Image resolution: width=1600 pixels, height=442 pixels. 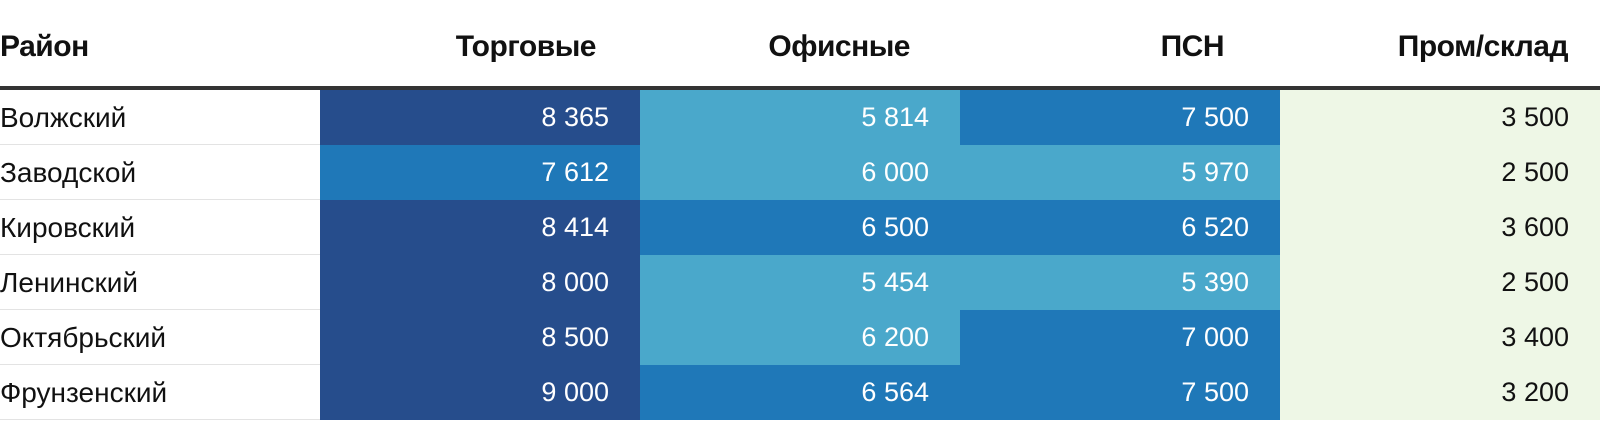 What do you see at coordinates (1440, 337) in the screenshot?
I see `heatmap-cell-industrial: 3 400` at bounding box center [1440, 337].